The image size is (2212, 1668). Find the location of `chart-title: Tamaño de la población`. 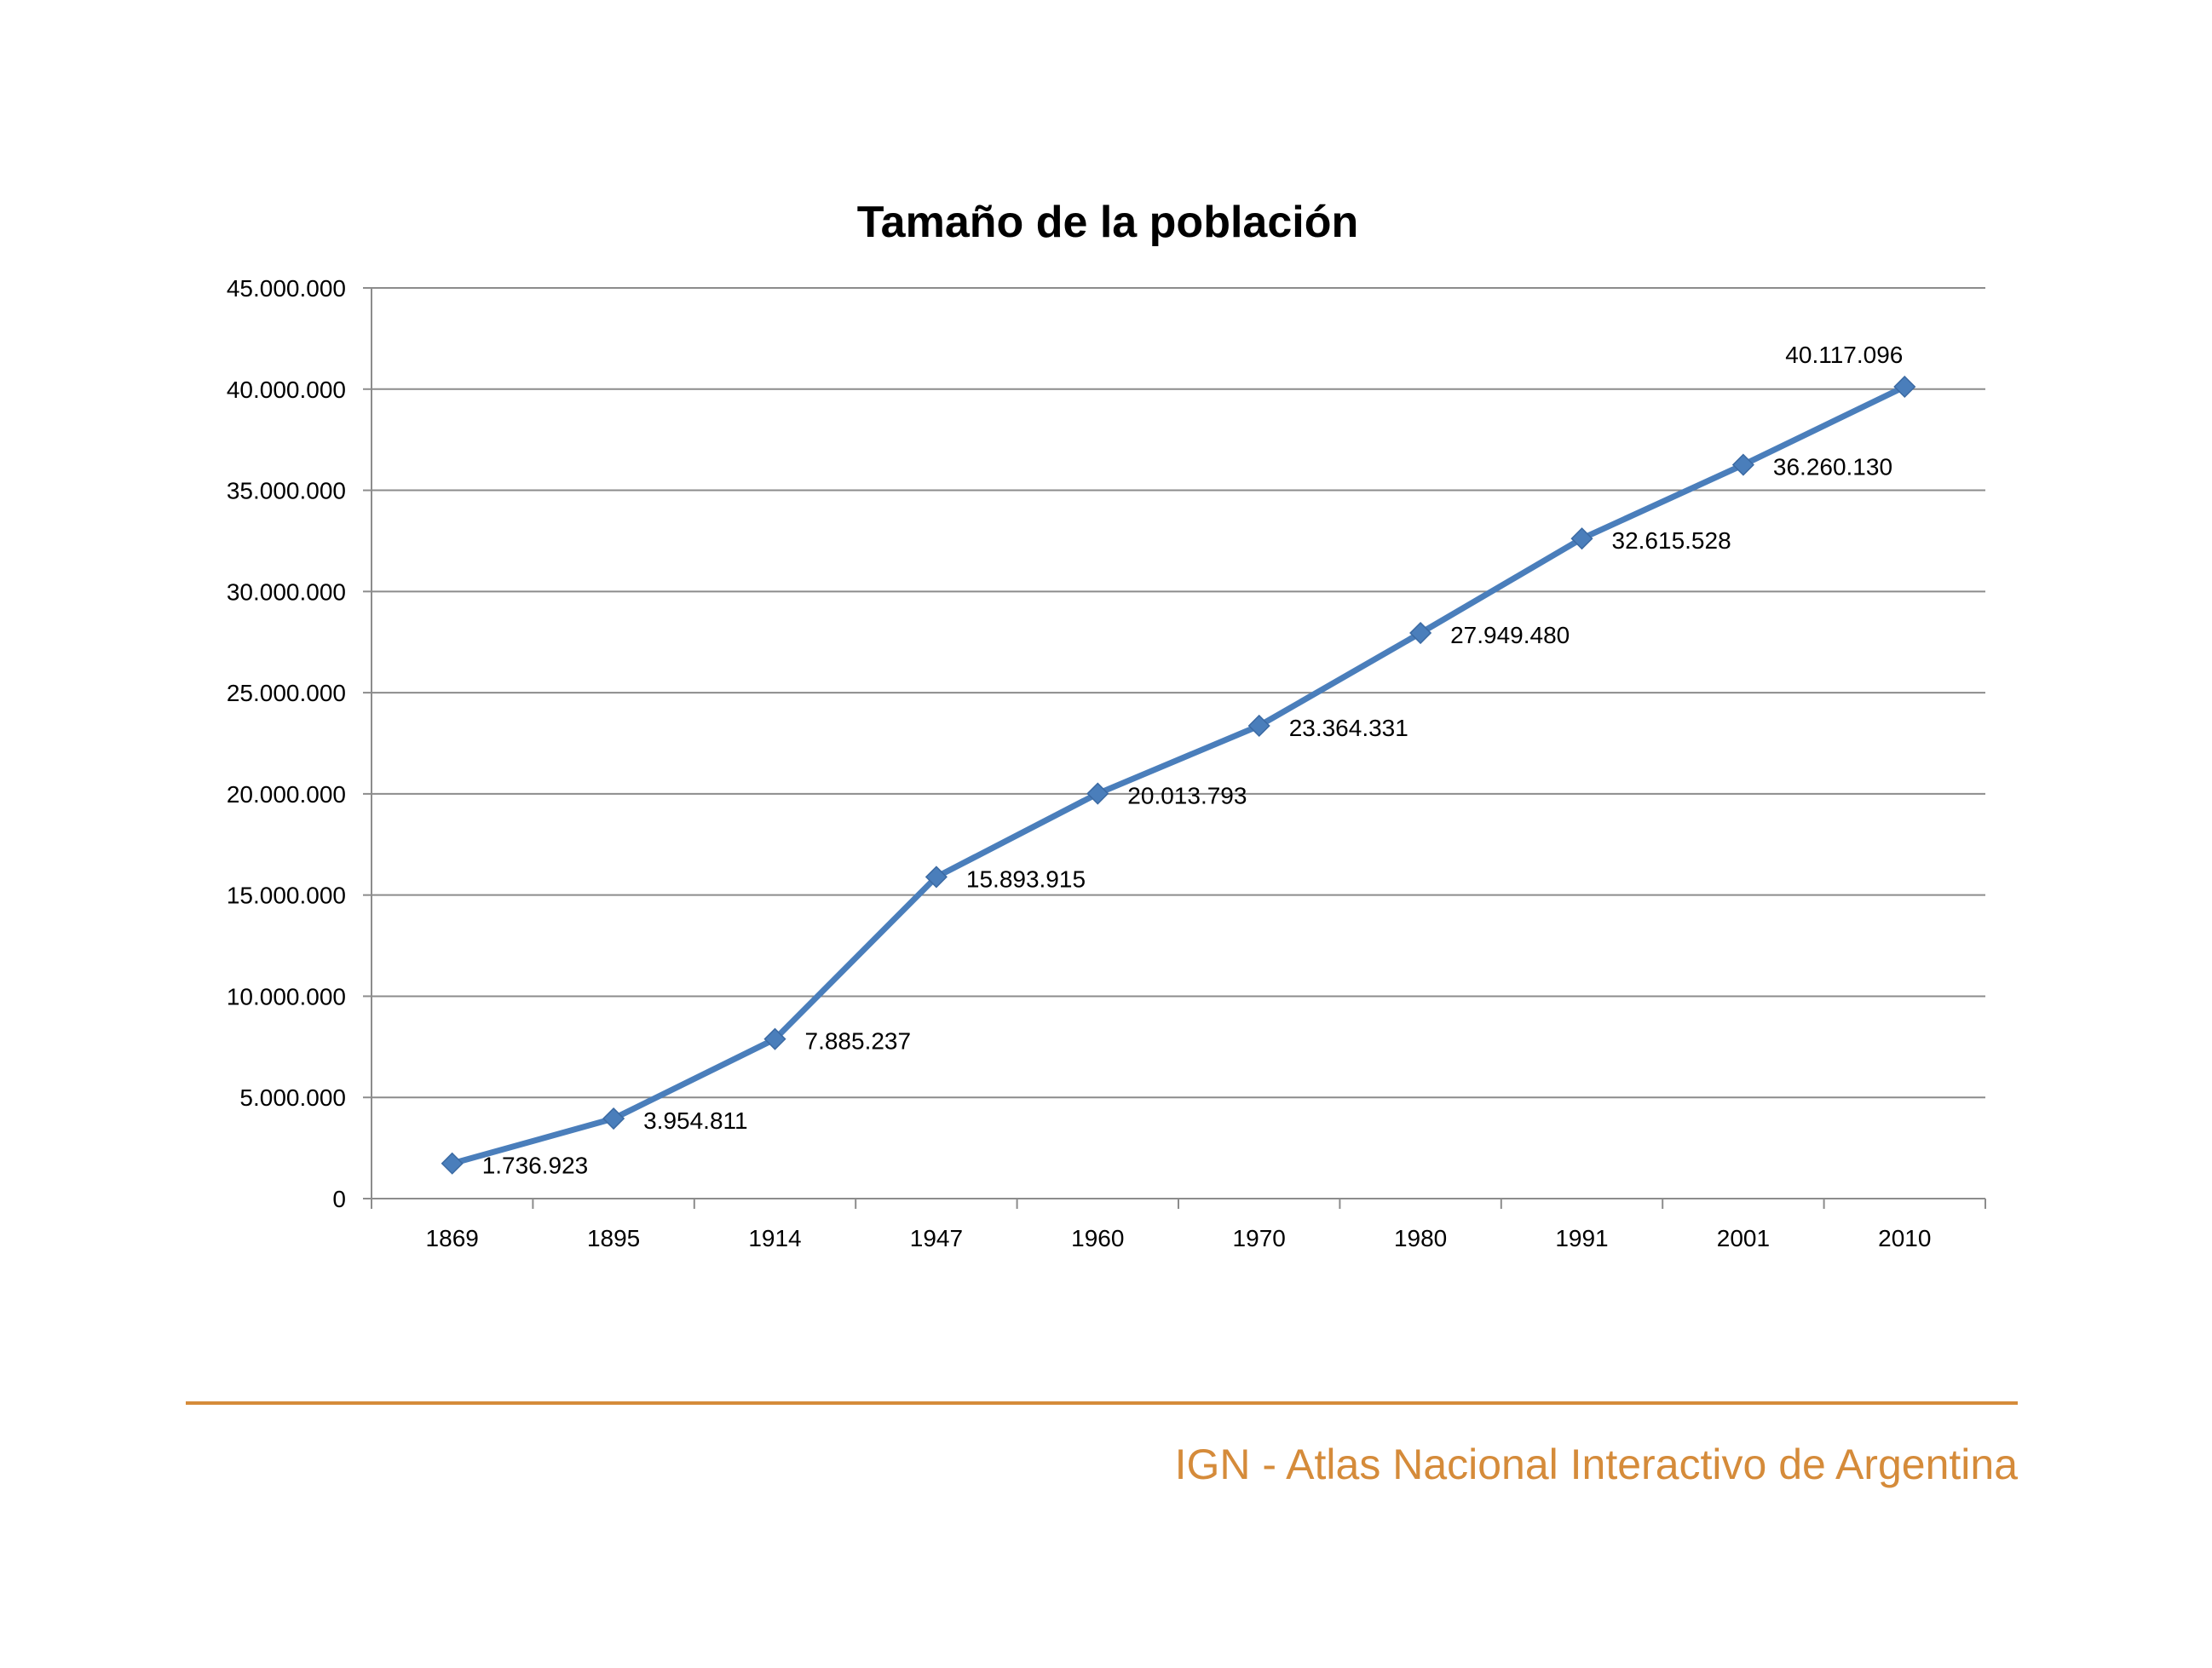

chart-title: Tamaño de la población is located at coordinates (1107, 223).